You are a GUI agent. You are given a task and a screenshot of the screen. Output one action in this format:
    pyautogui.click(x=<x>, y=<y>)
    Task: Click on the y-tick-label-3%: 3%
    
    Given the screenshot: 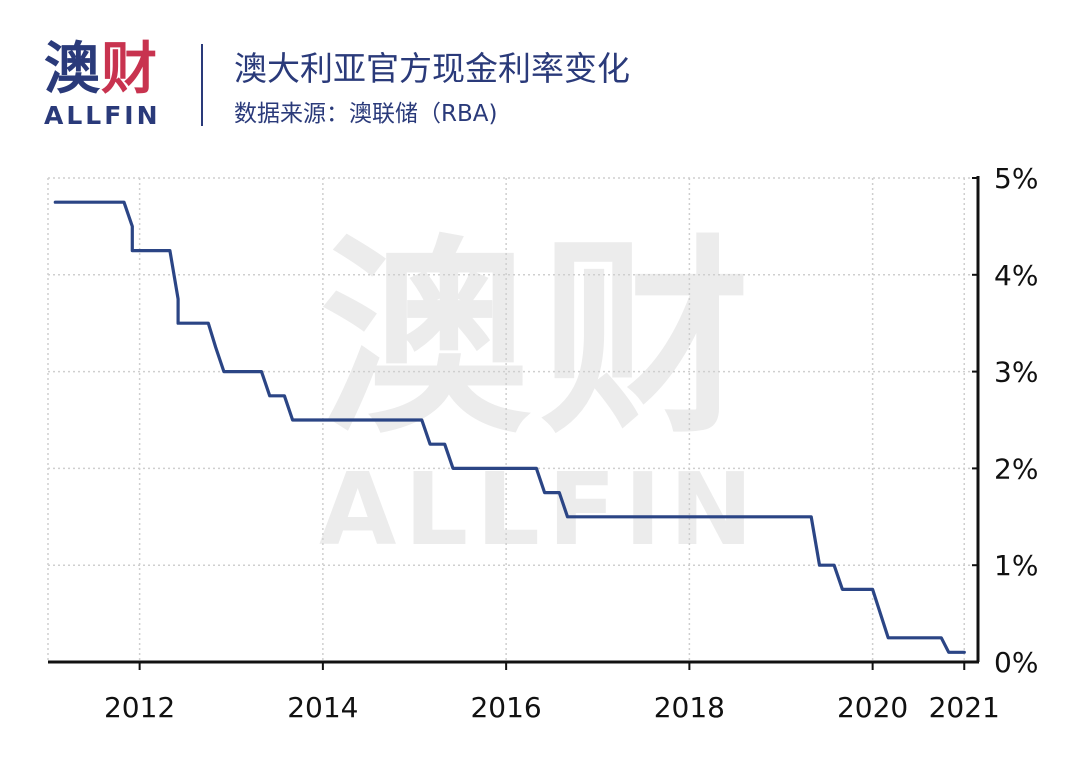 What is the action you would take?
    pyautogui.click(x=1016, y=372)
    